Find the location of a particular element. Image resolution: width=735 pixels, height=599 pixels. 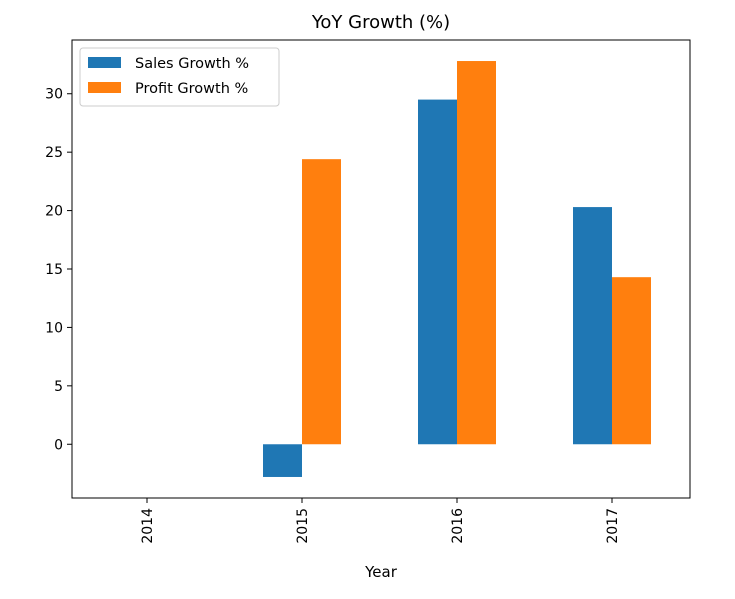

y-axis: 0 5 10 15 20 25 30 is located at coordinates (58, 270).